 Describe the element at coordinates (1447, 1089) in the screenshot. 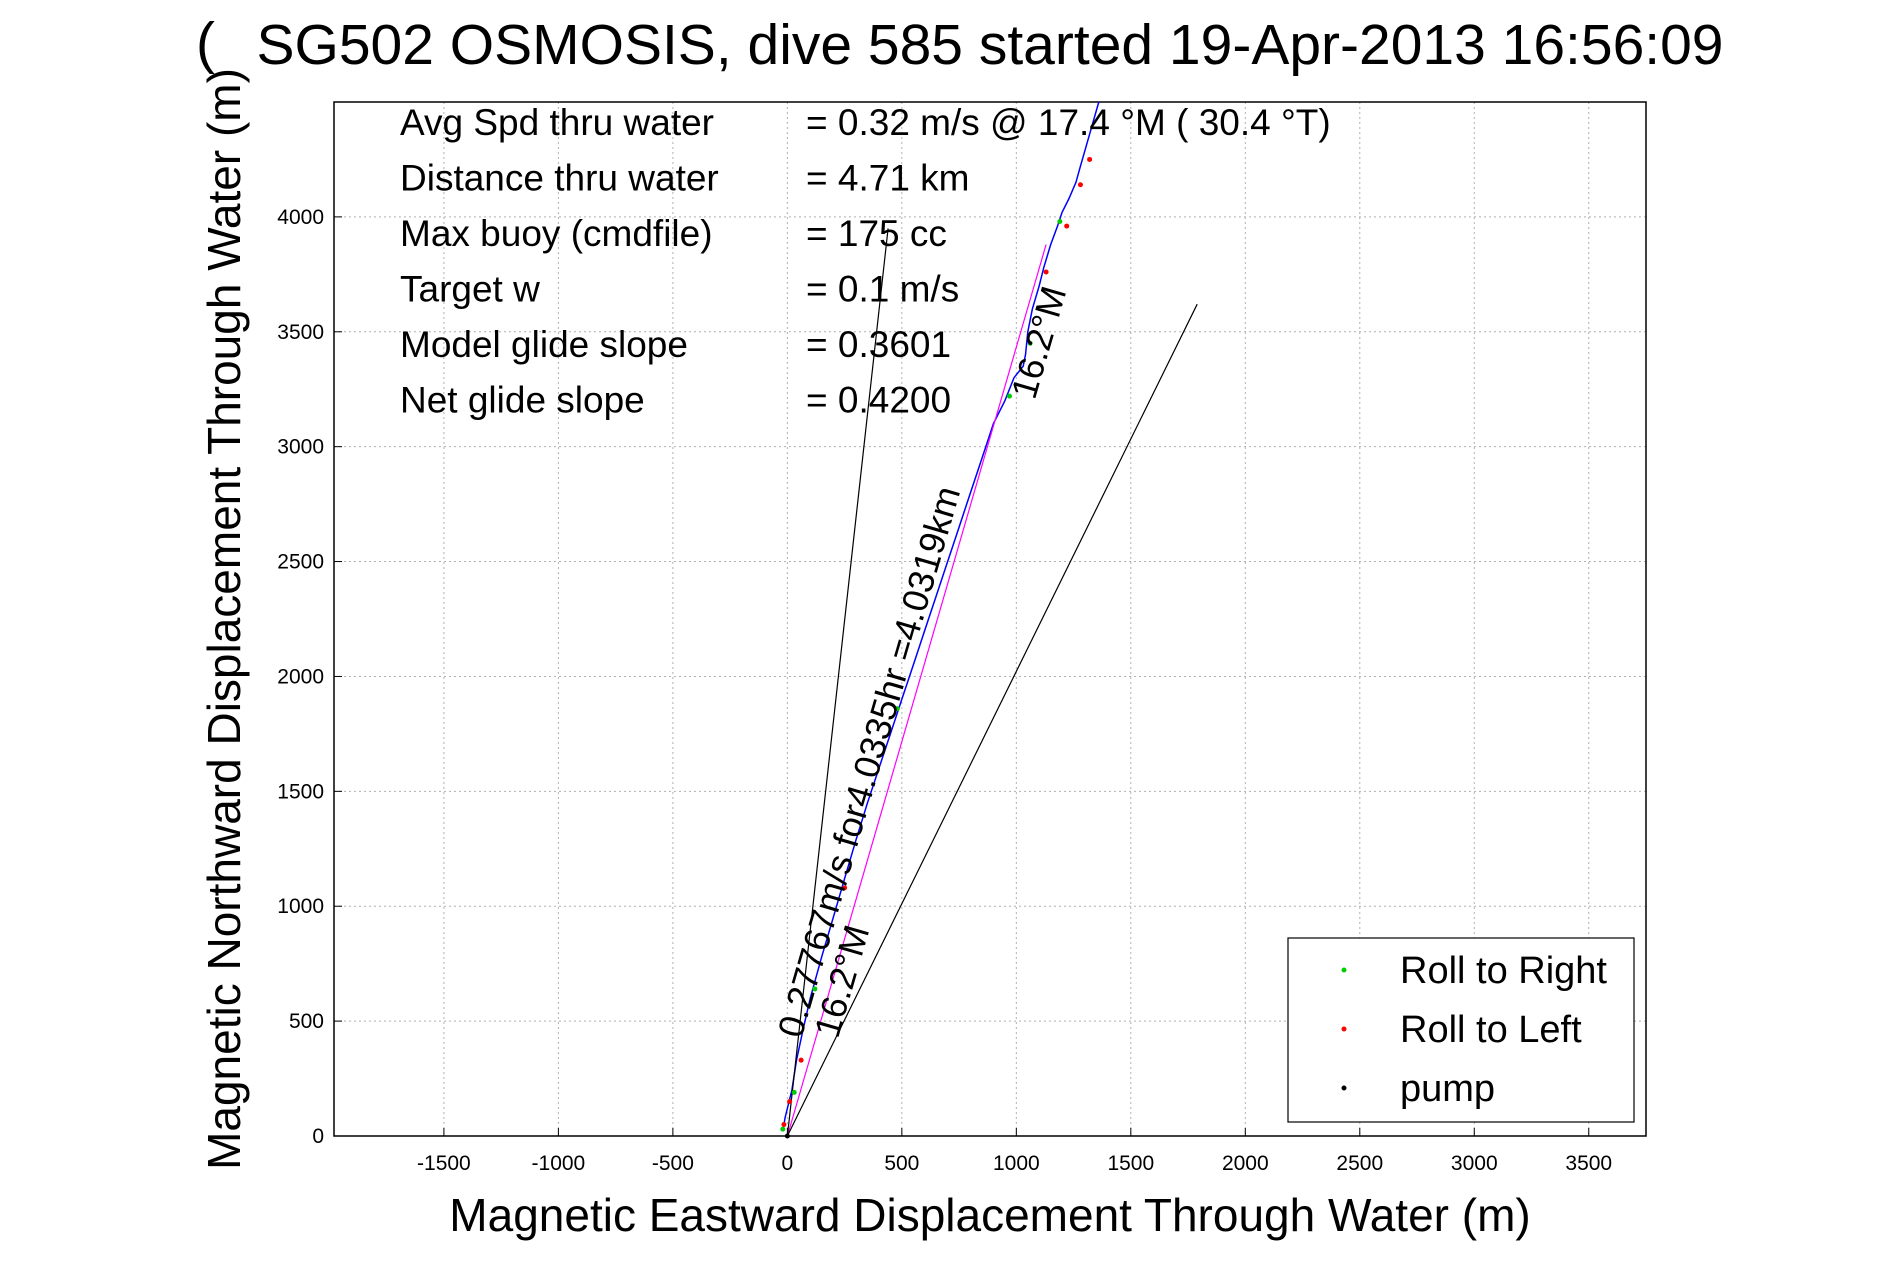

I see `legend-entry: pump` at that location.